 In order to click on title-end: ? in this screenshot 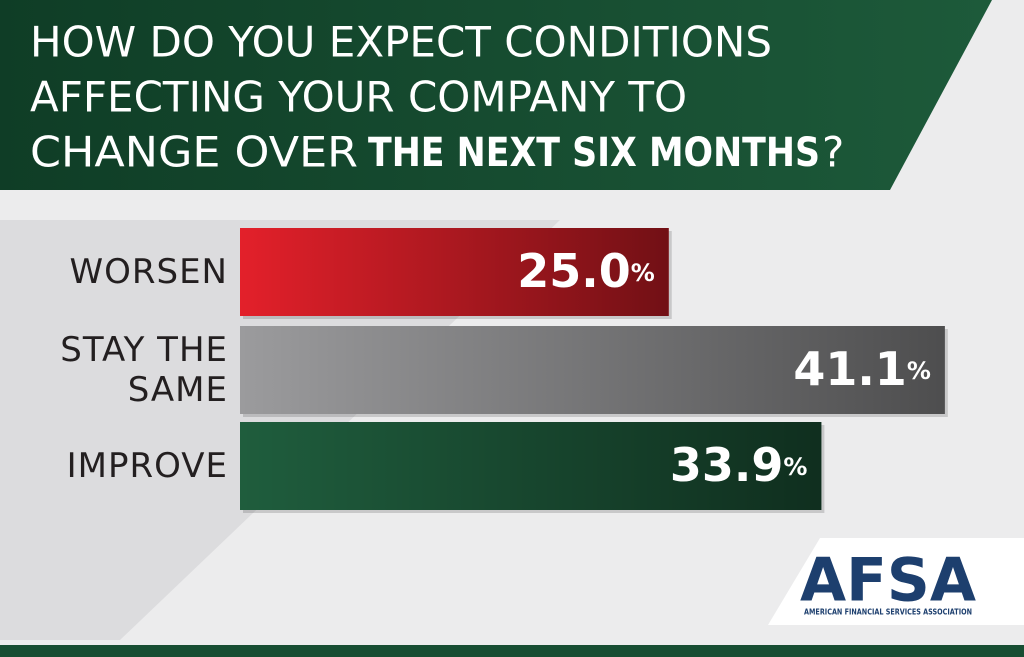, I will do `click(833, 152)`.